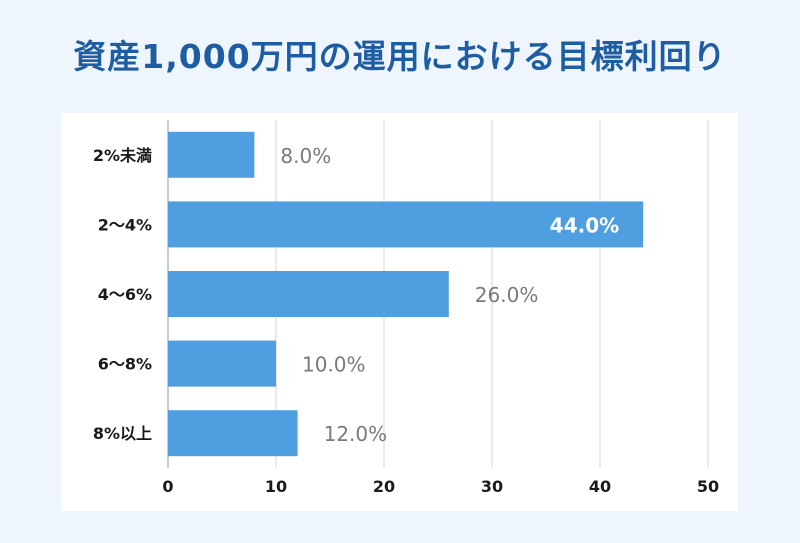 The width and height of the screenshot is (800, 543). What do you see at coordinates (305, 156) in the screenshot?
I see `data-label: 8.0%` at bounding box center [305, 156].